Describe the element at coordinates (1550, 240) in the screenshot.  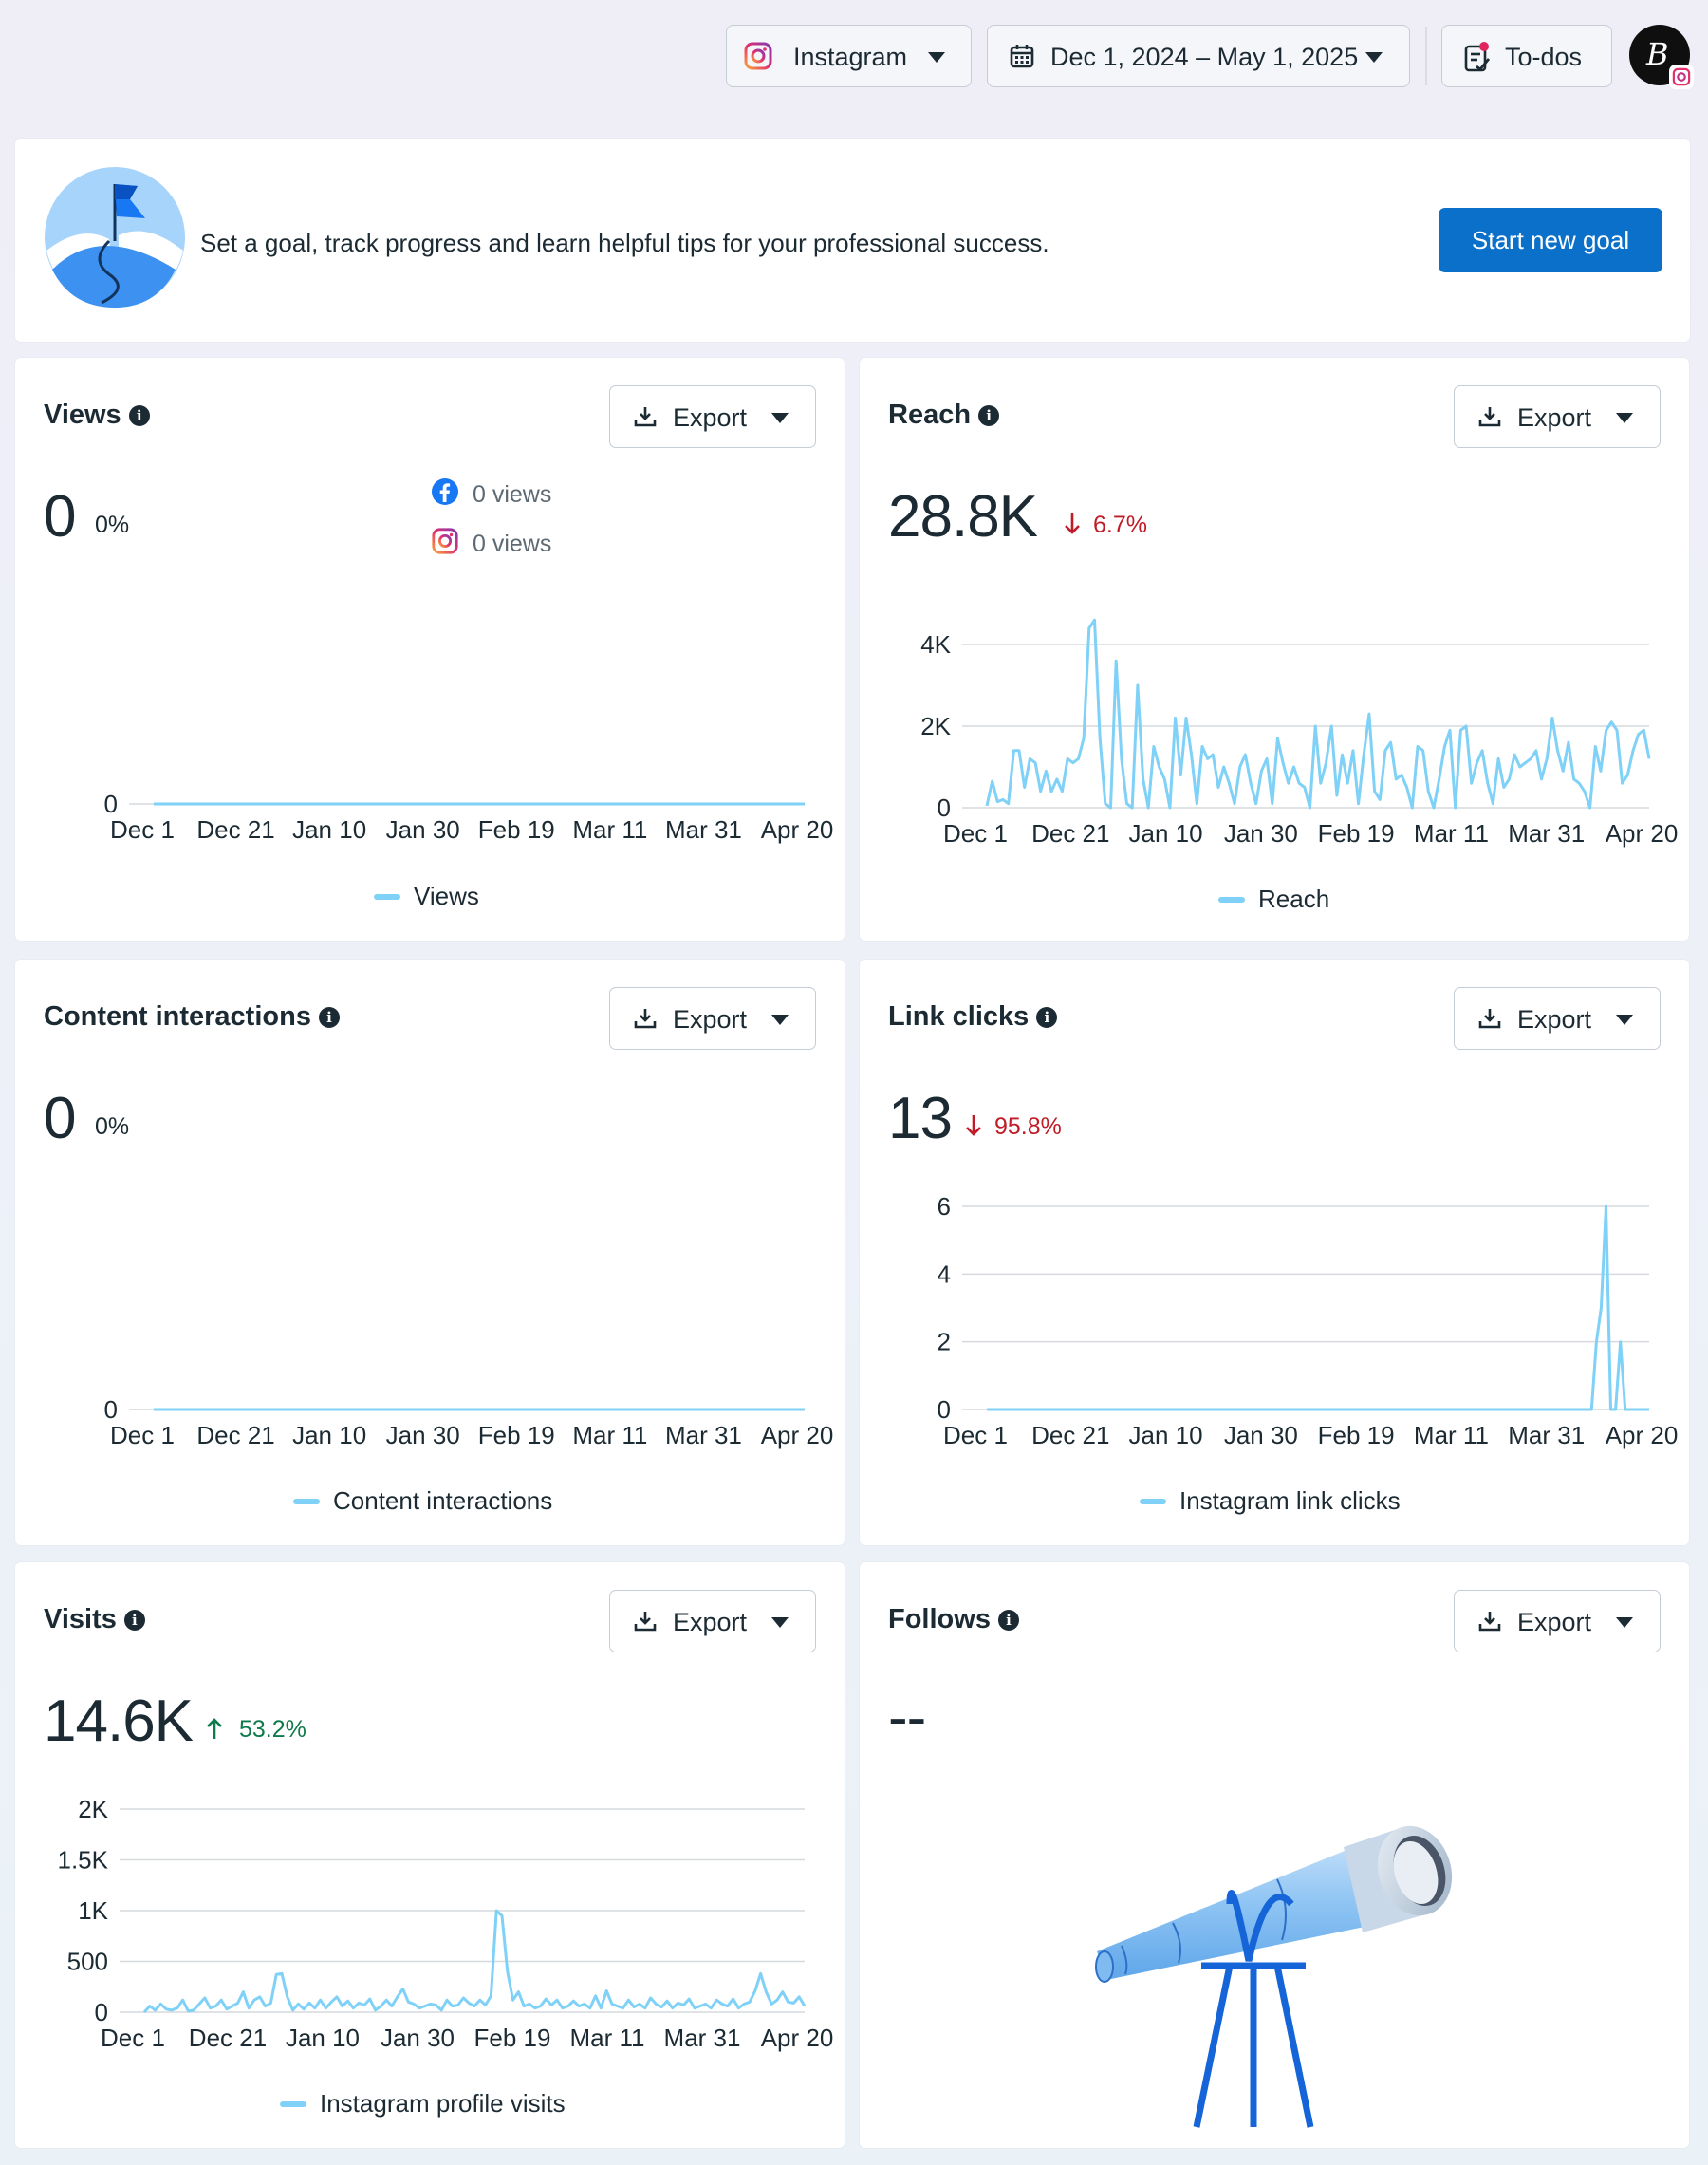
I see `start-new-goal-button: Start new goal` at that location.